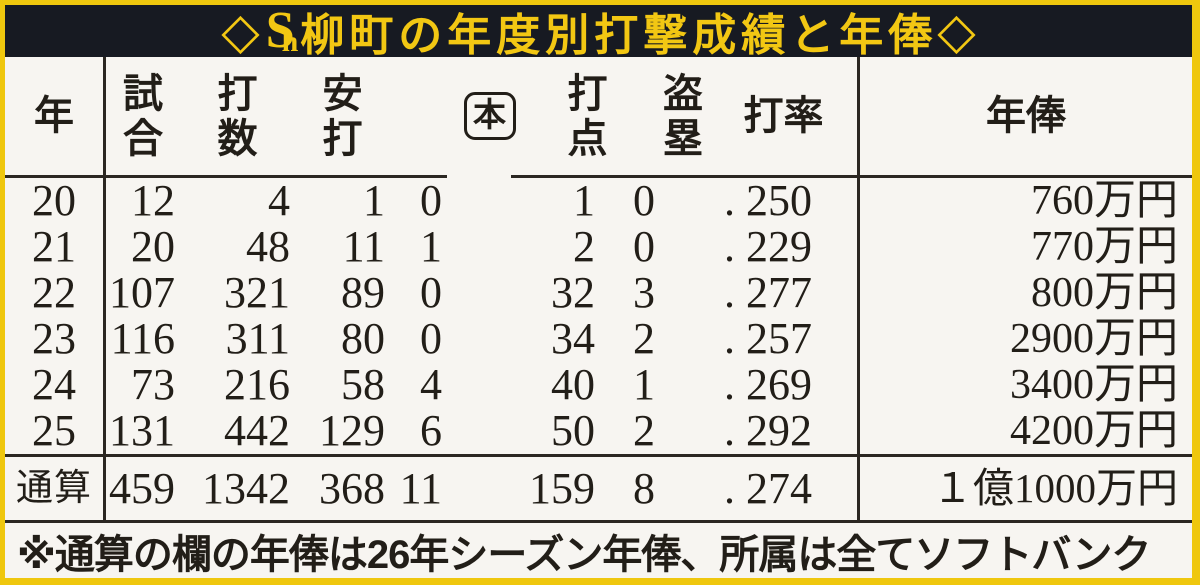 This screenshot has width=1200, height=585. I want to click on col-header-steals: 盗 塁, so click(683, 117).